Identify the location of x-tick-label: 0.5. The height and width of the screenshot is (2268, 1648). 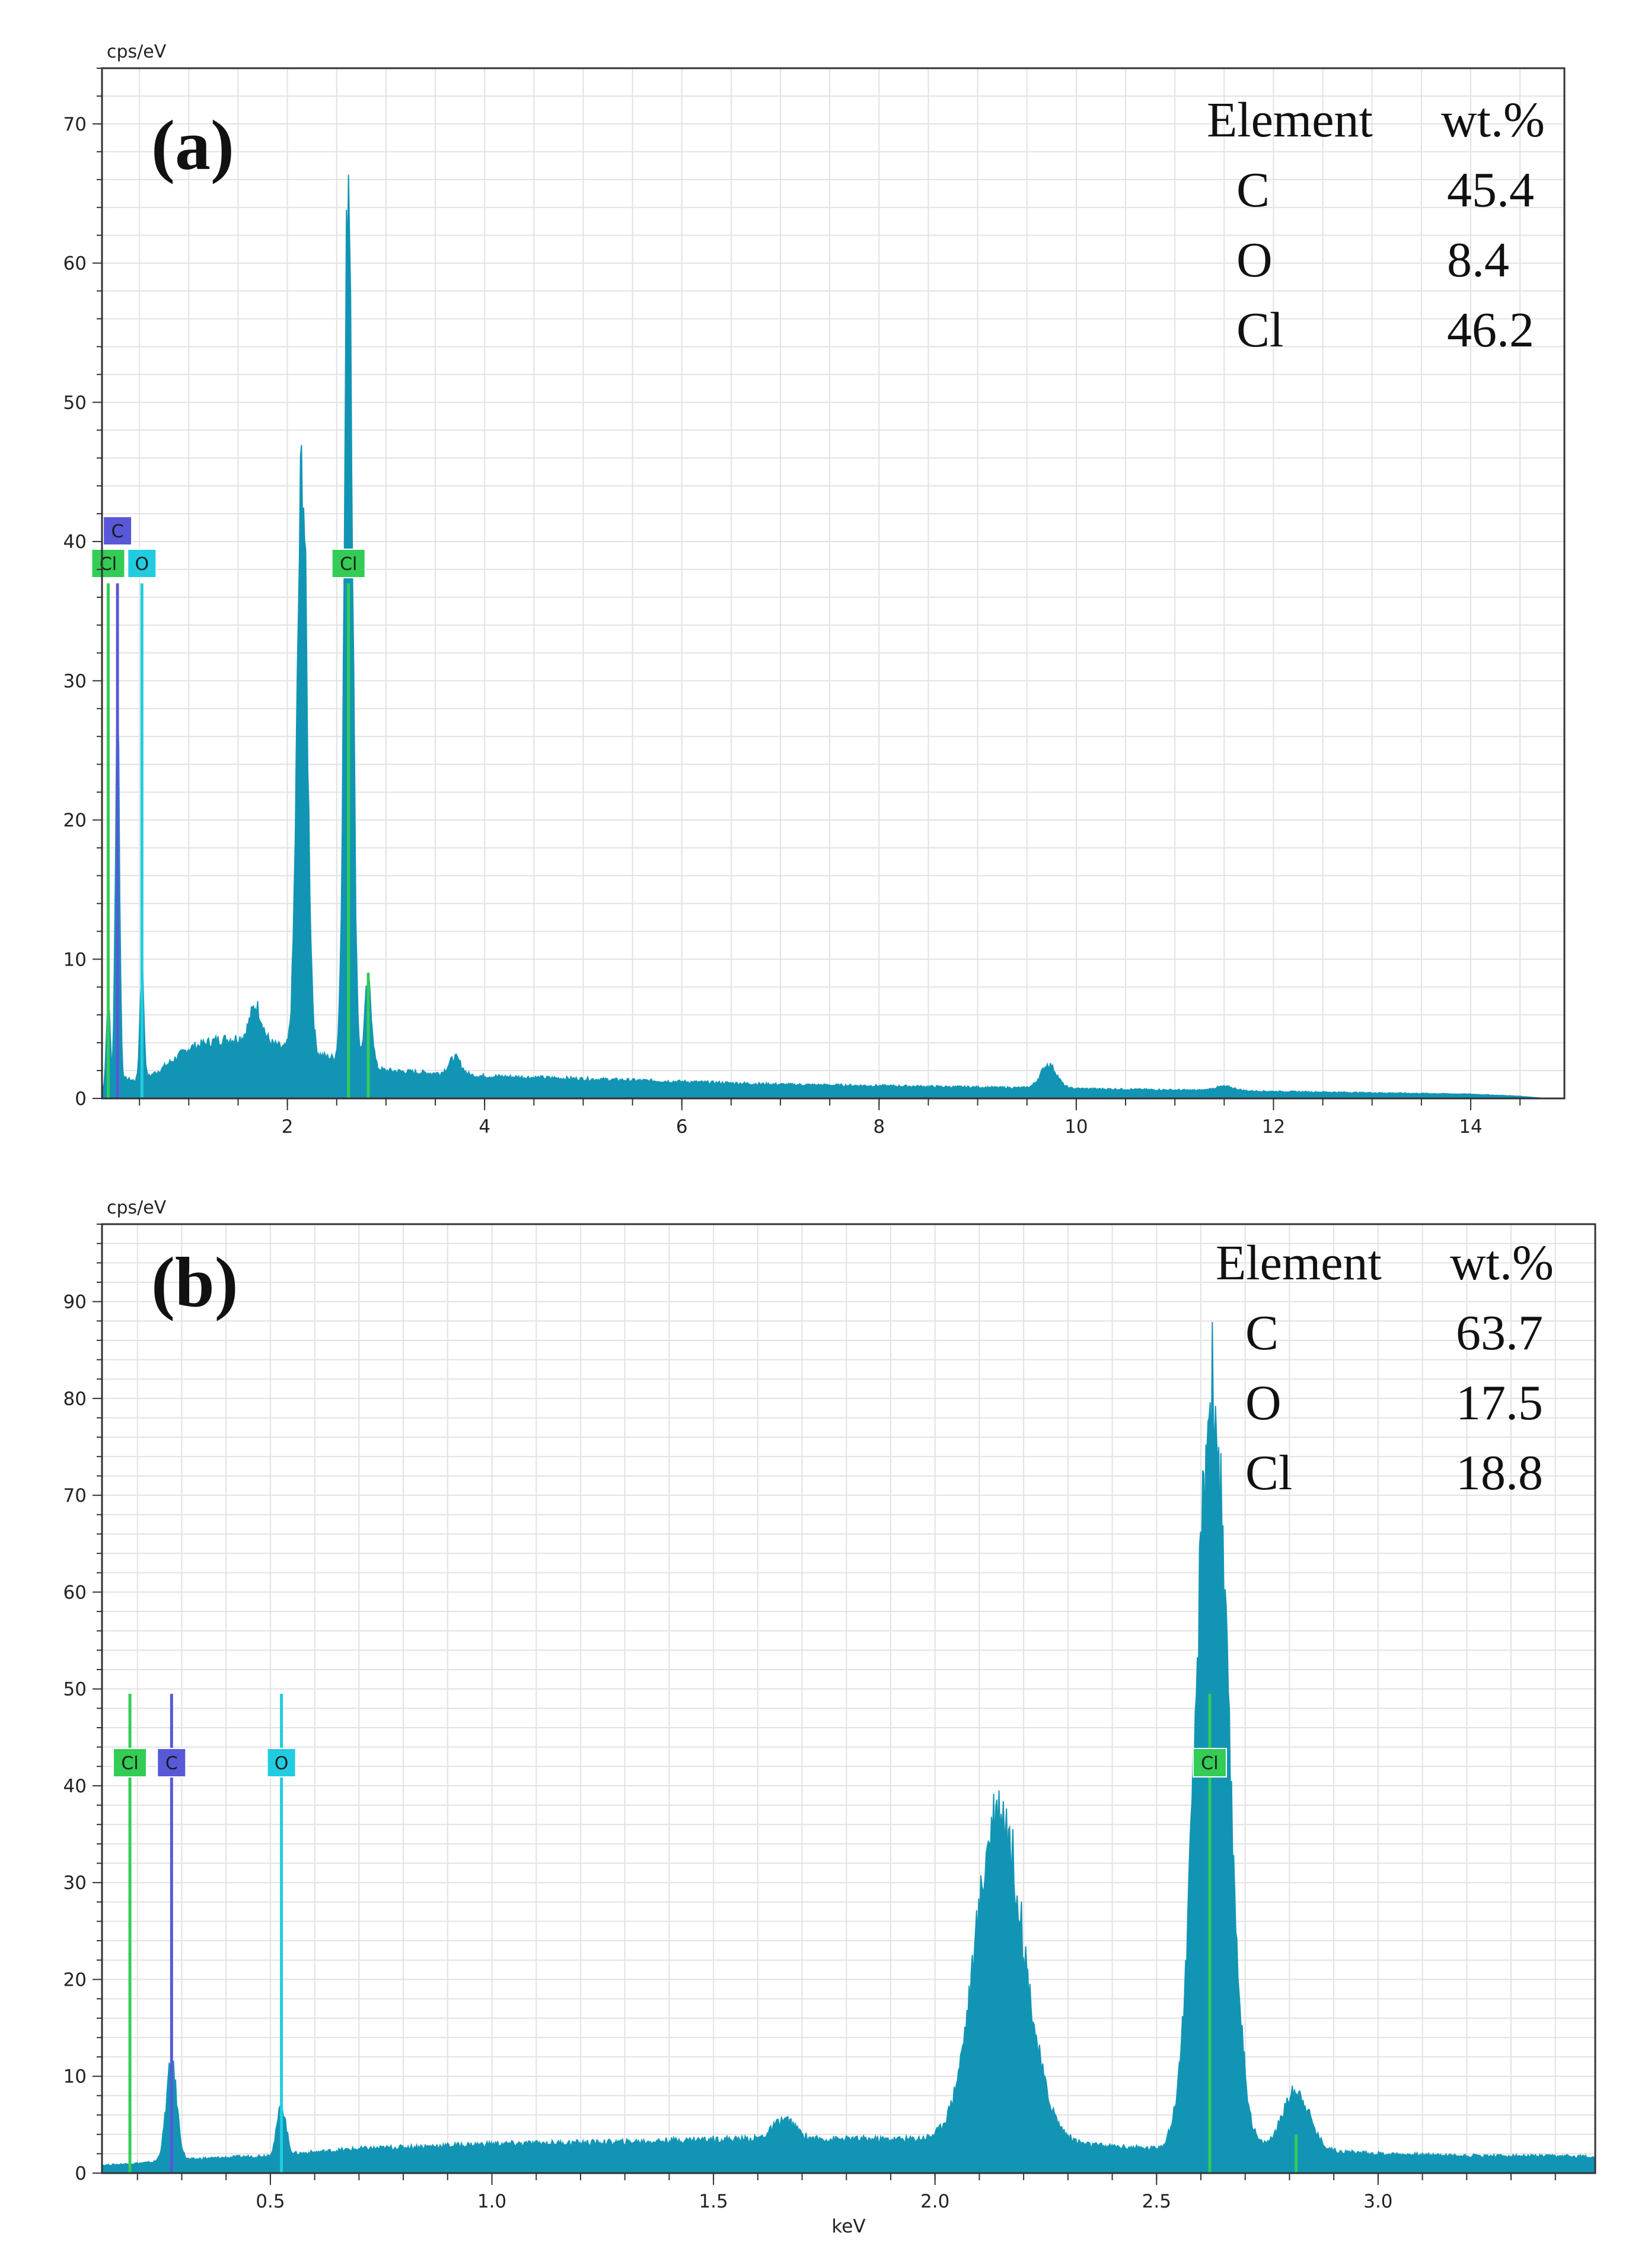
(270, 2201).